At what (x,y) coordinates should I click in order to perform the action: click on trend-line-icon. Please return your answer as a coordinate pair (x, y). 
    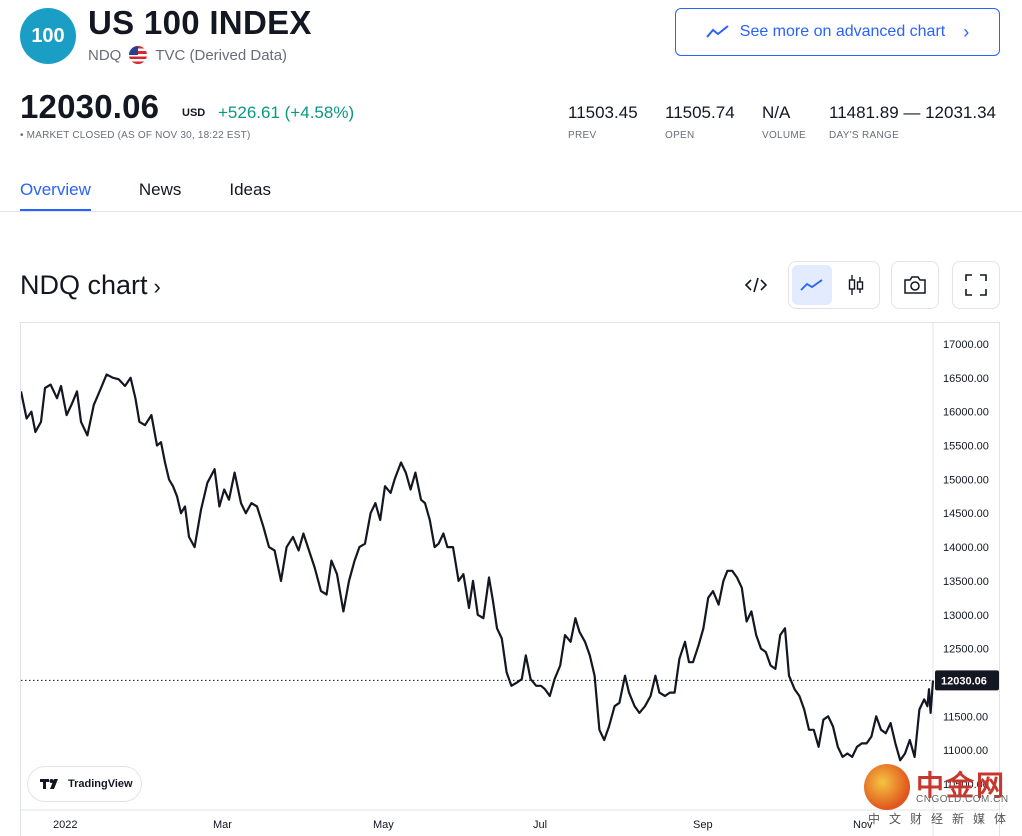
    Looking at the image, I should click on (717, 31).